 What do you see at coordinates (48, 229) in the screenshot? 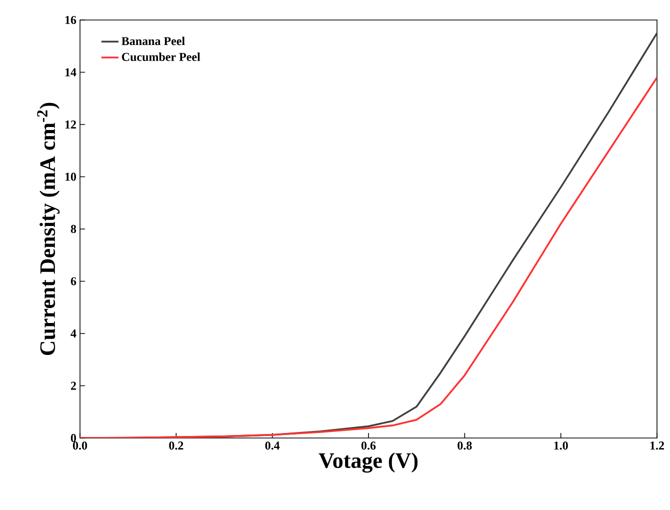
I see `y-axis-title: Current Density (mA cm$^{-2}$)` at bounding box center [48, 229].